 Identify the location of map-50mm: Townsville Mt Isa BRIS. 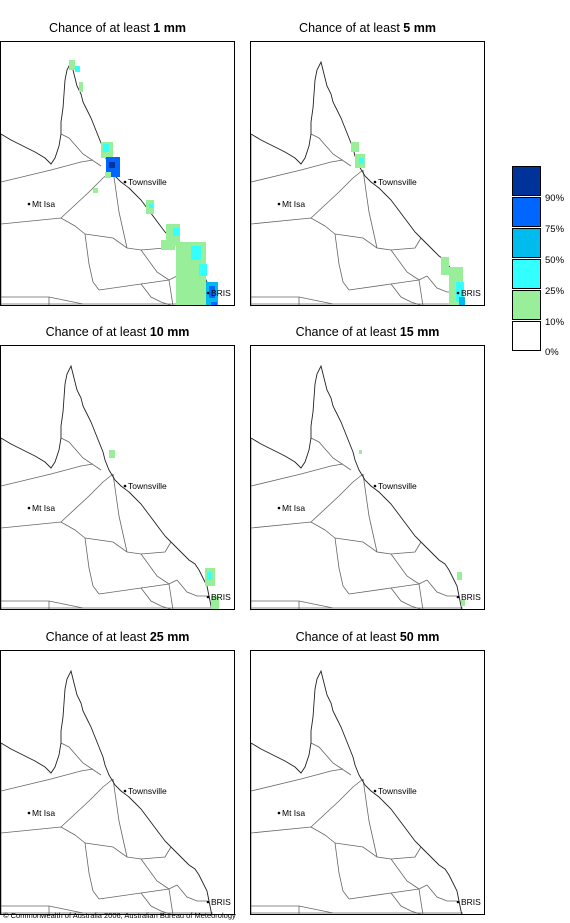
(367, 782).